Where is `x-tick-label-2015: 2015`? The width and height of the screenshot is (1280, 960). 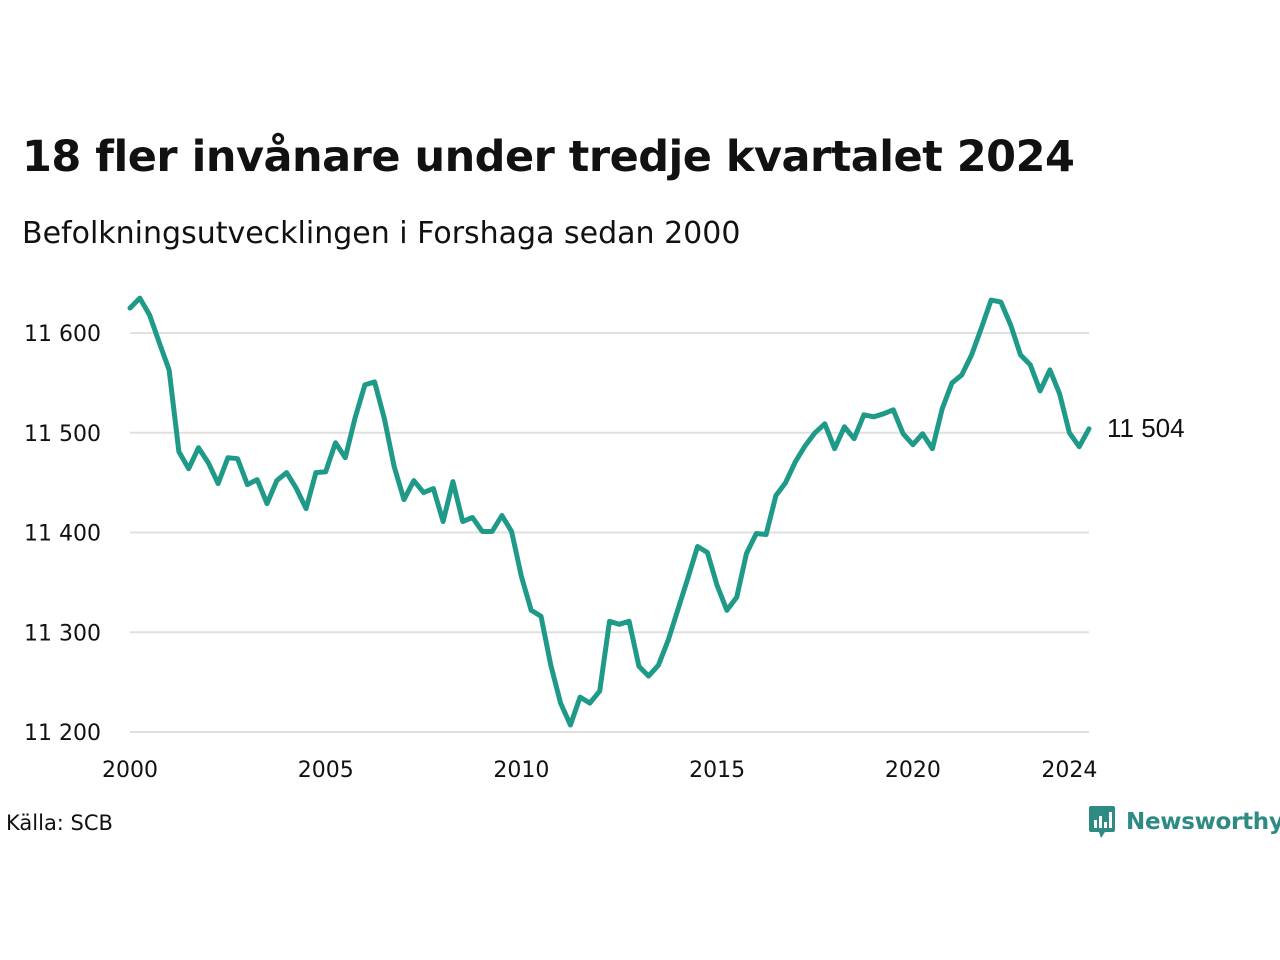 x-tick-label-2015: 2015 is located at coordinates (717, 770).